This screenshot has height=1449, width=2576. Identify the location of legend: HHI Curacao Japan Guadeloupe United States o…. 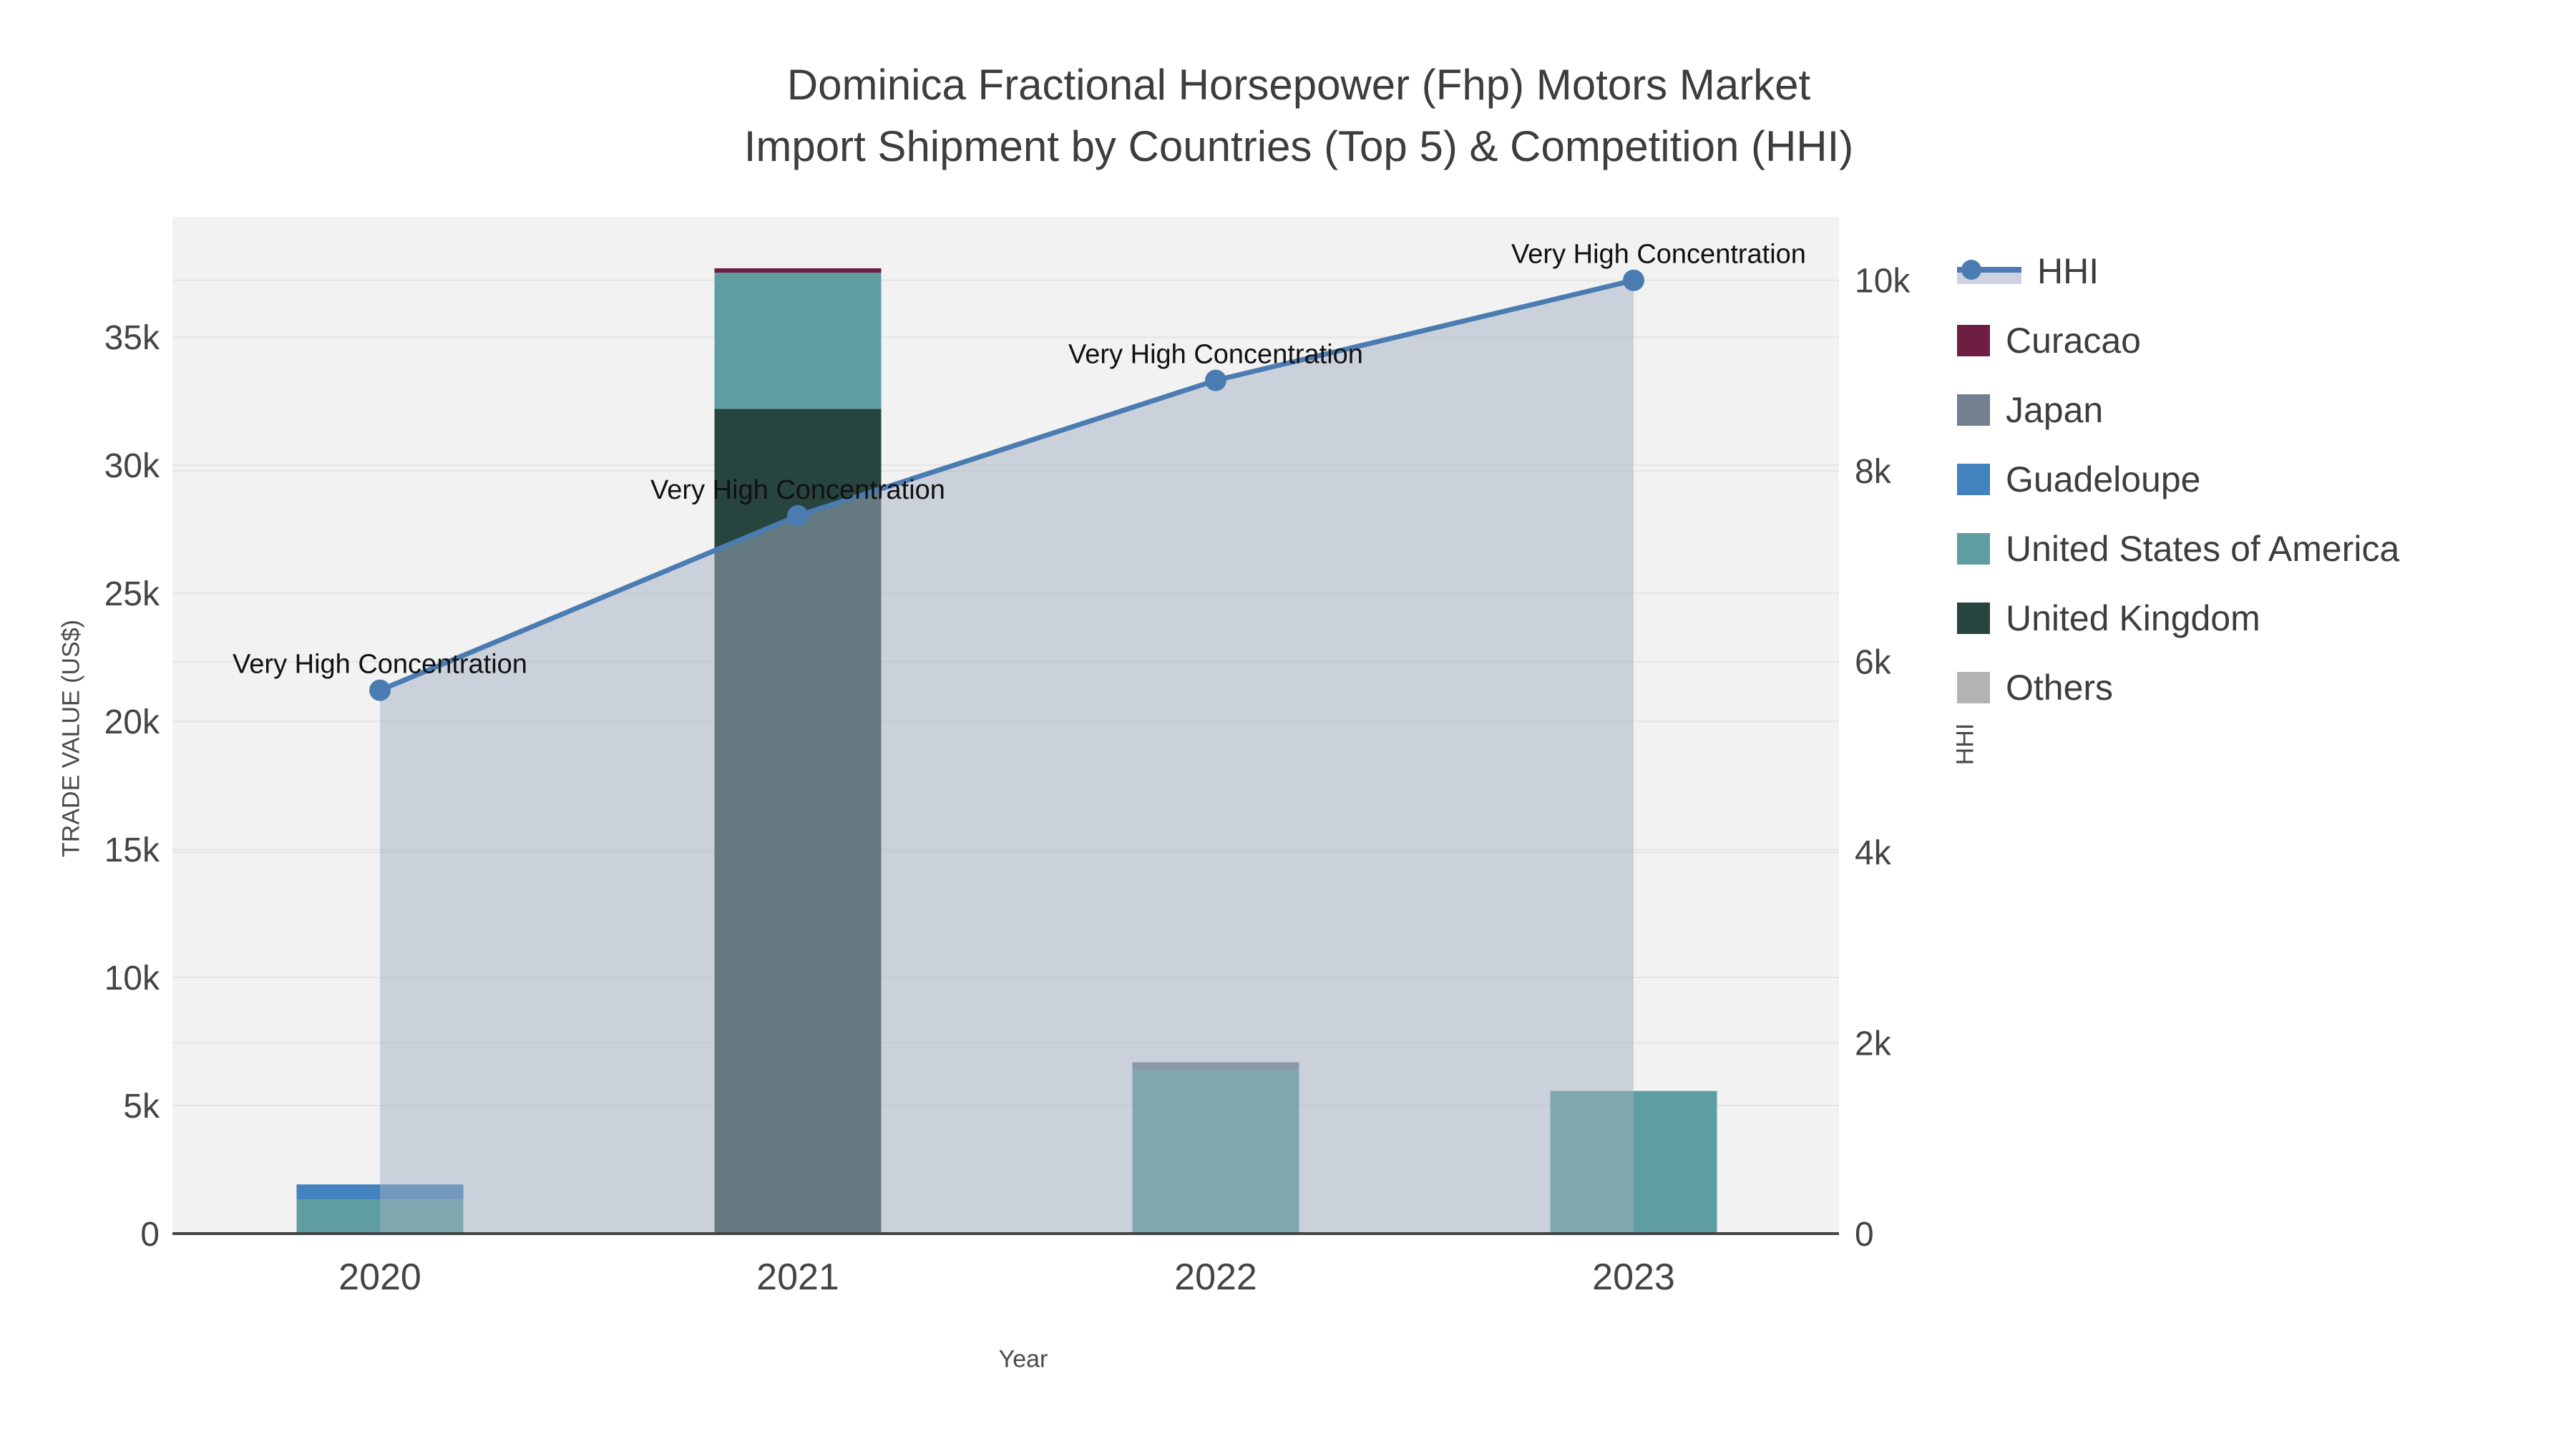
(2178, 479).